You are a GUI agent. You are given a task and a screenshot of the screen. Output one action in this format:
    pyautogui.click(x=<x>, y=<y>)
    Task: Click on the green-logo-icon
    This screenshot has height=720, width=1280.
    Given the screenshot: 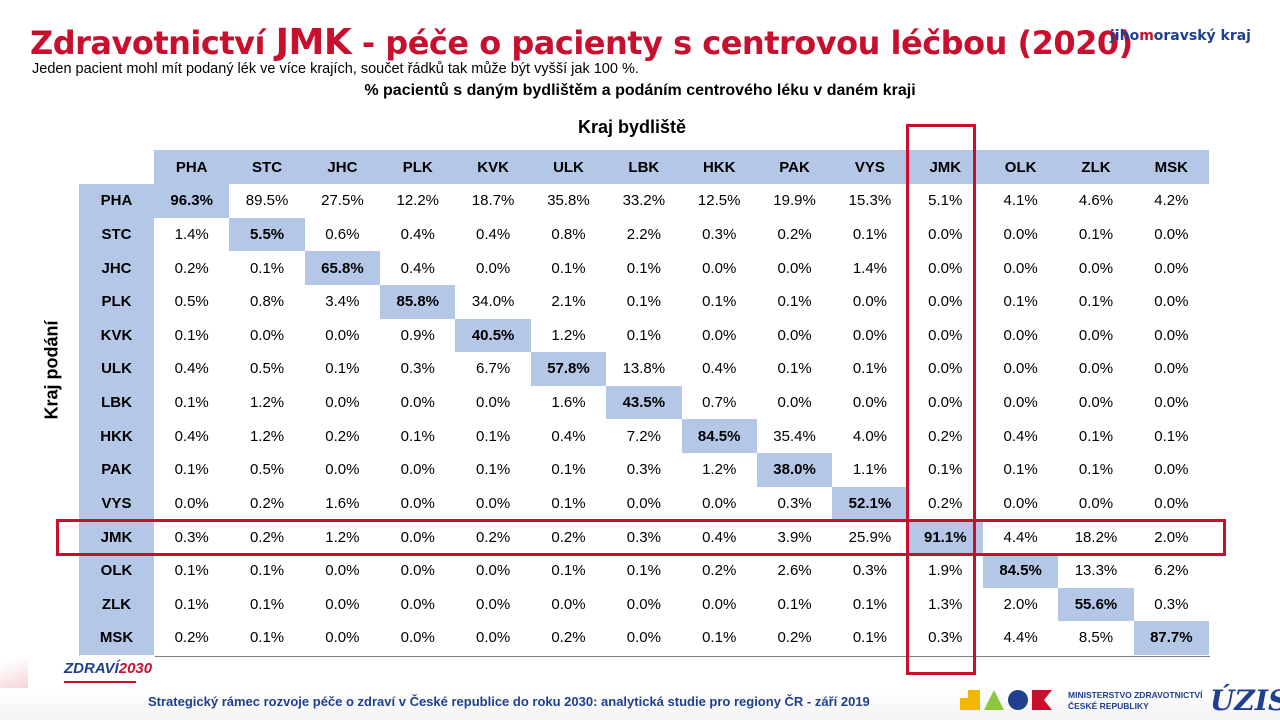 What is the action you would take?
    pyautogui.click(x=994, y=700)
    